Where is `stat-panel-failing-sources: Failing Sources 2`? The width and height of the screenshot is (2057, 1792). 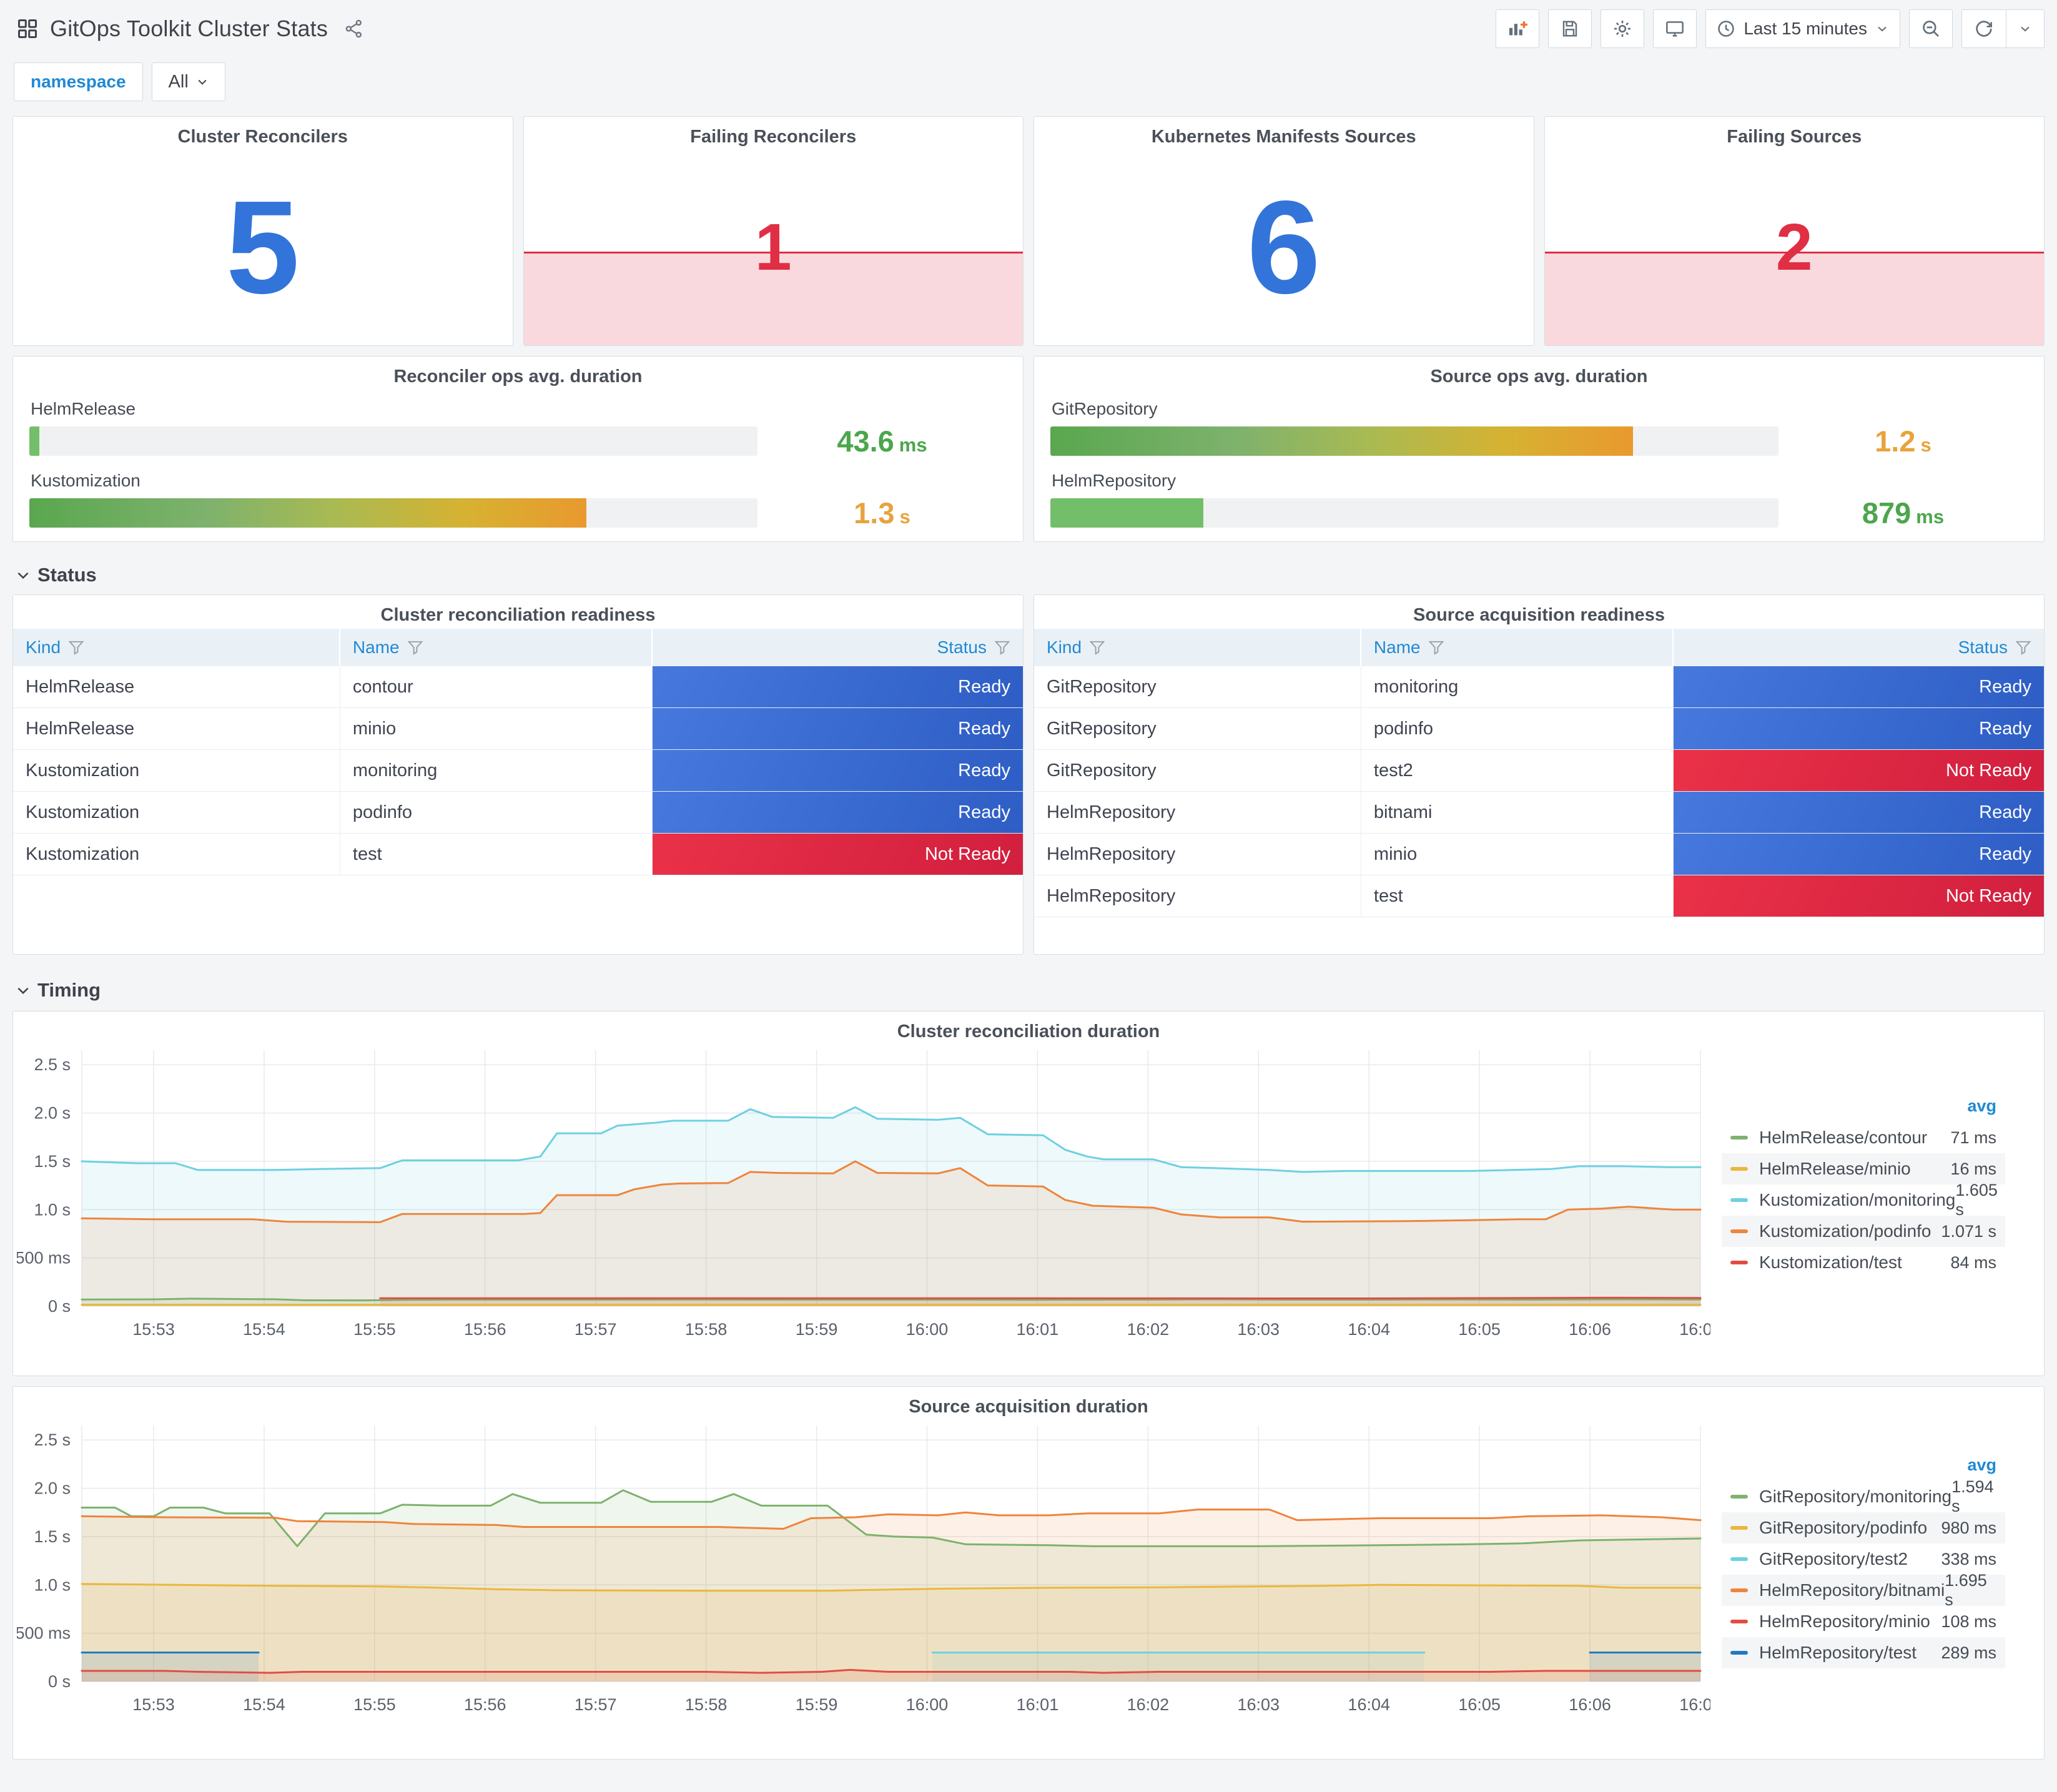
stat-panel-failing-sources: Failing Sources 2 is located at coordinates (1795, 231).